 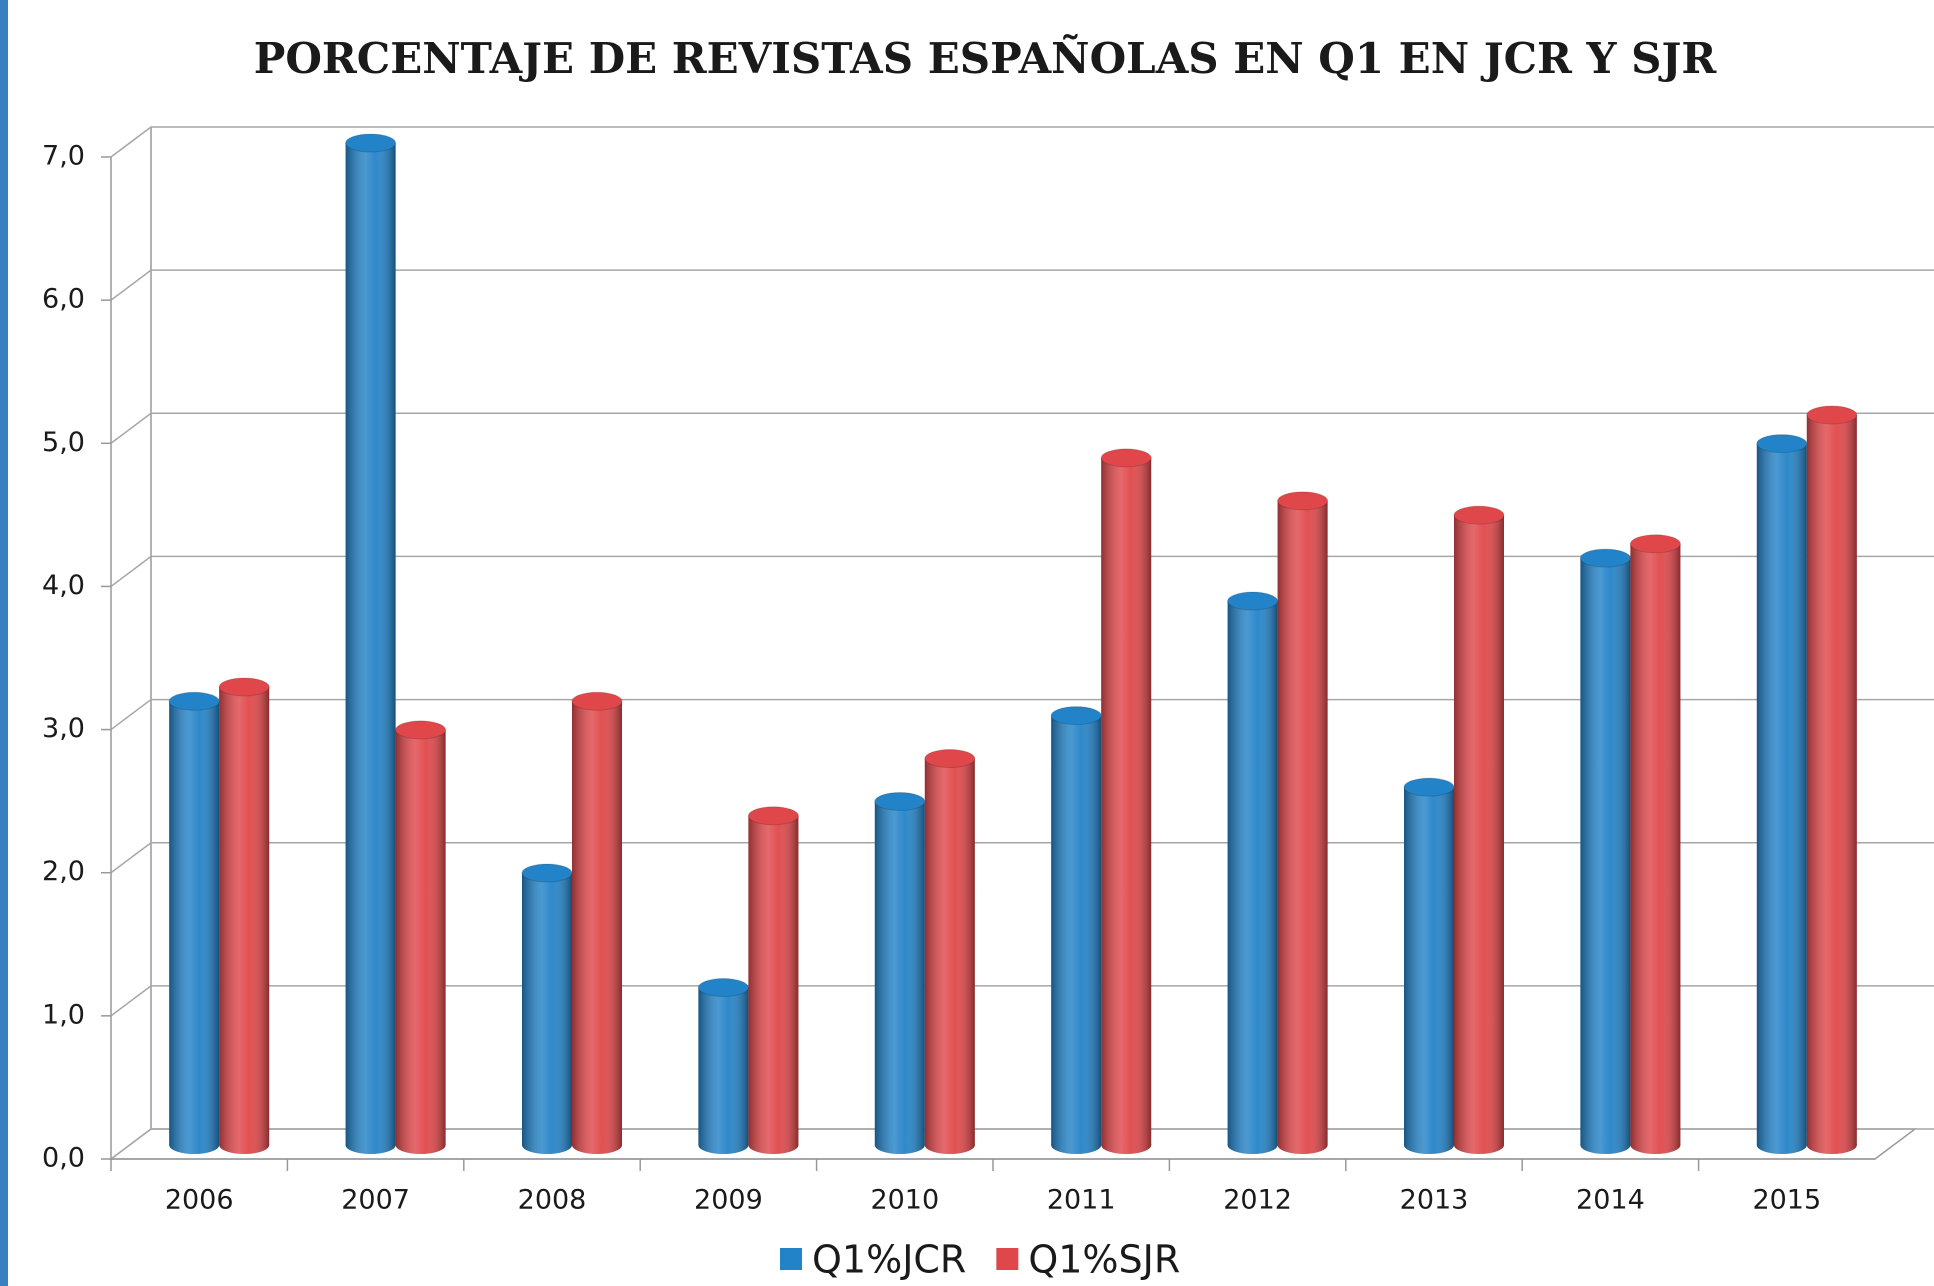 What do you see at coordinates (904, 1200) in the screenshot?
I see `x-tick-label: 2010` at bounding box center [904, 1200].